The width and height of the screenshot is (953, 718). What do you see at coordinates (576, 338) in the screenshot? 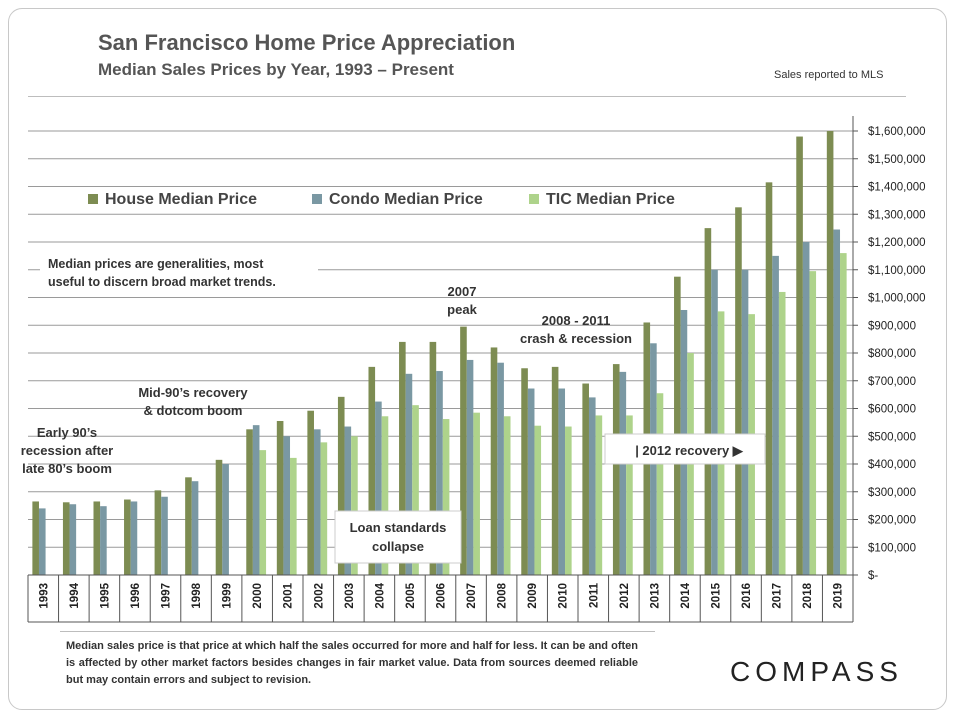
I see `annotation-text: crash & recession` at bounding box center [576, 338].